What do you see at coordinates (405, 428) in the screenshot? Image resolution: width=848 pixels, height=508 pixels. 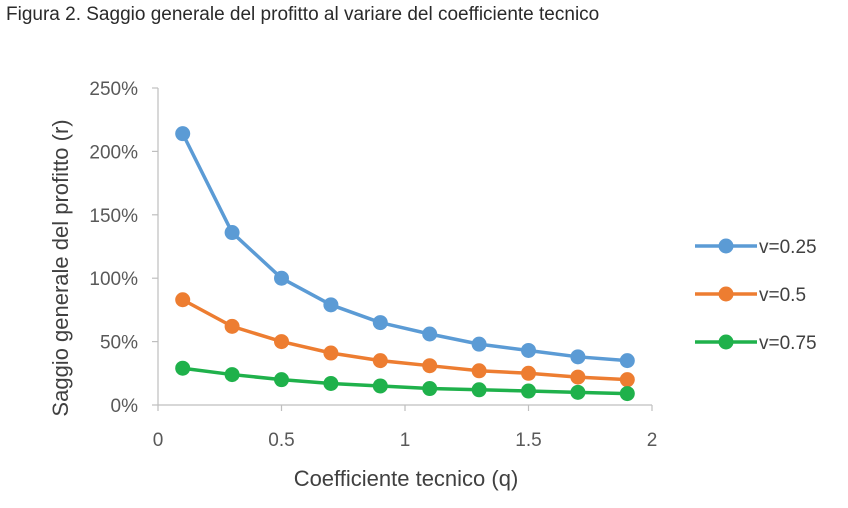 I see `x-tick-labels: 0 0.5 1 1.5 2` at bounding box center [405, 428].